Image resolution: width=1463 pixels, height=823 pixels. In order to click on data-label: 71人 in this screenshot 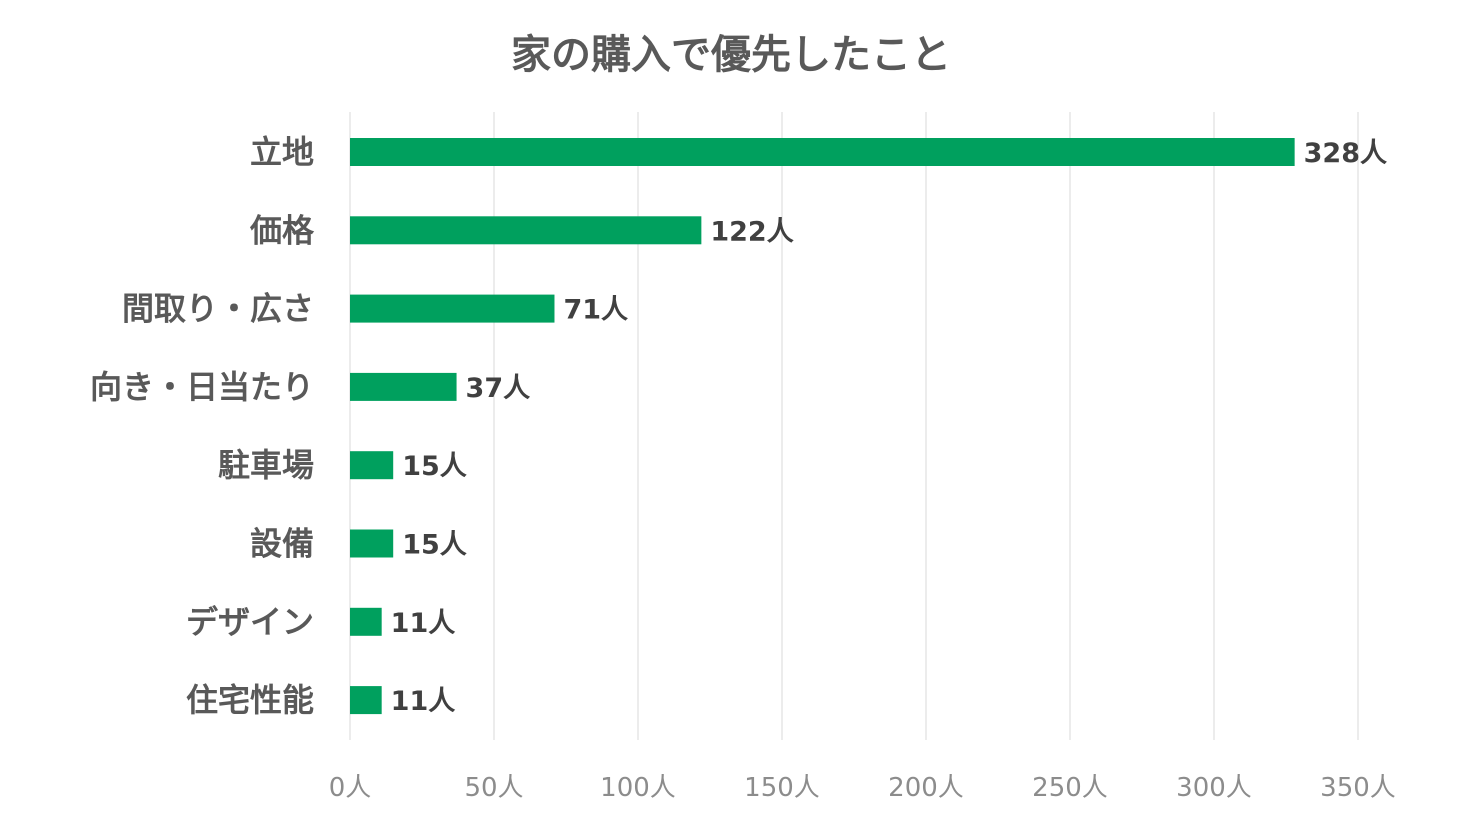, I will do `click(595, 310)`.